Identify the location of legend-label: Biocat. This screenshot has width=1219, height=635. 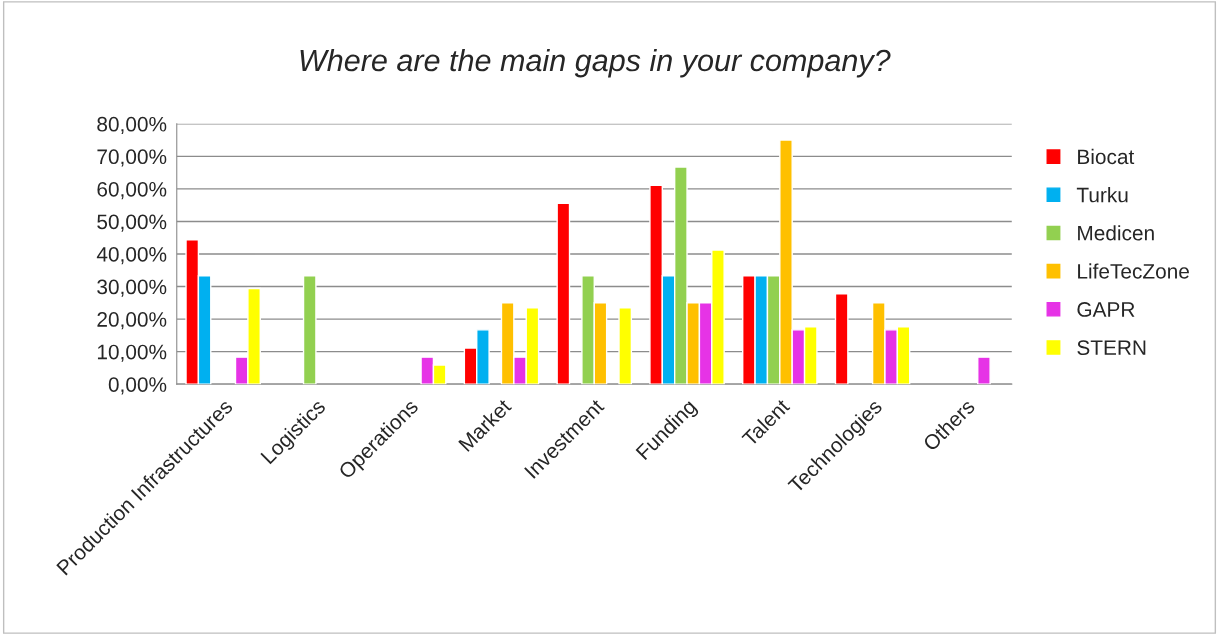
(1106, 156).